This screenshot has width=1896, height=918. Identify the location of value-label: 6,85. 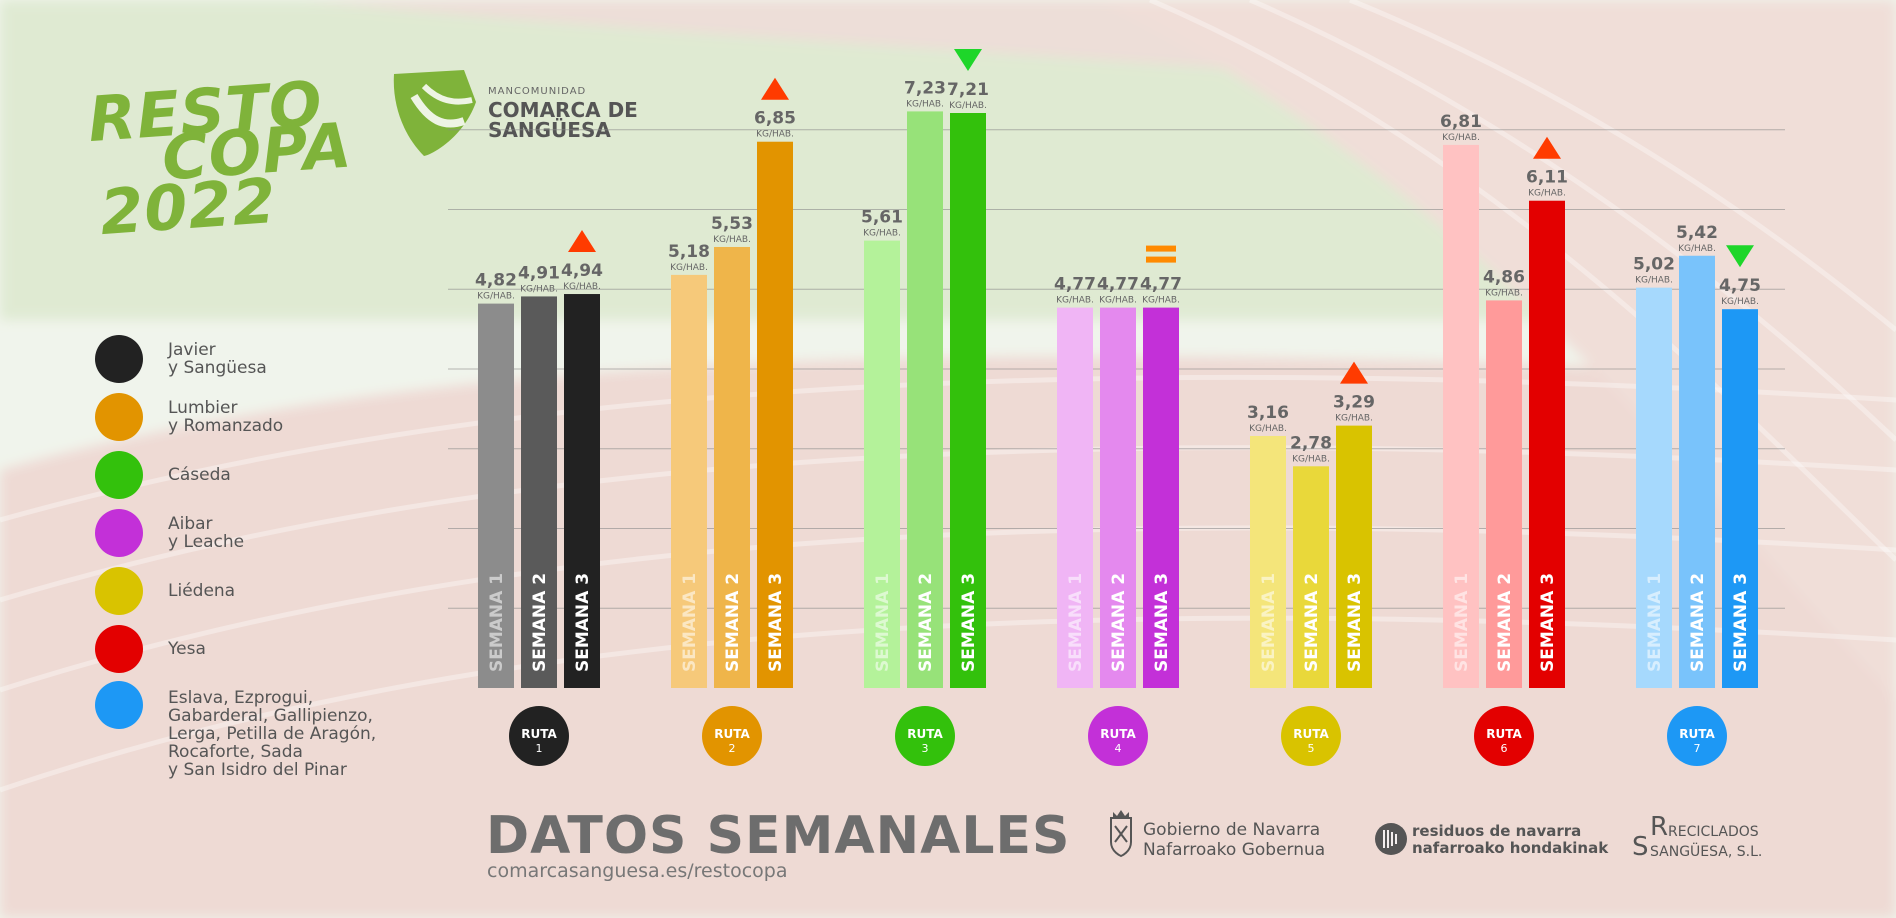
(775, 119).